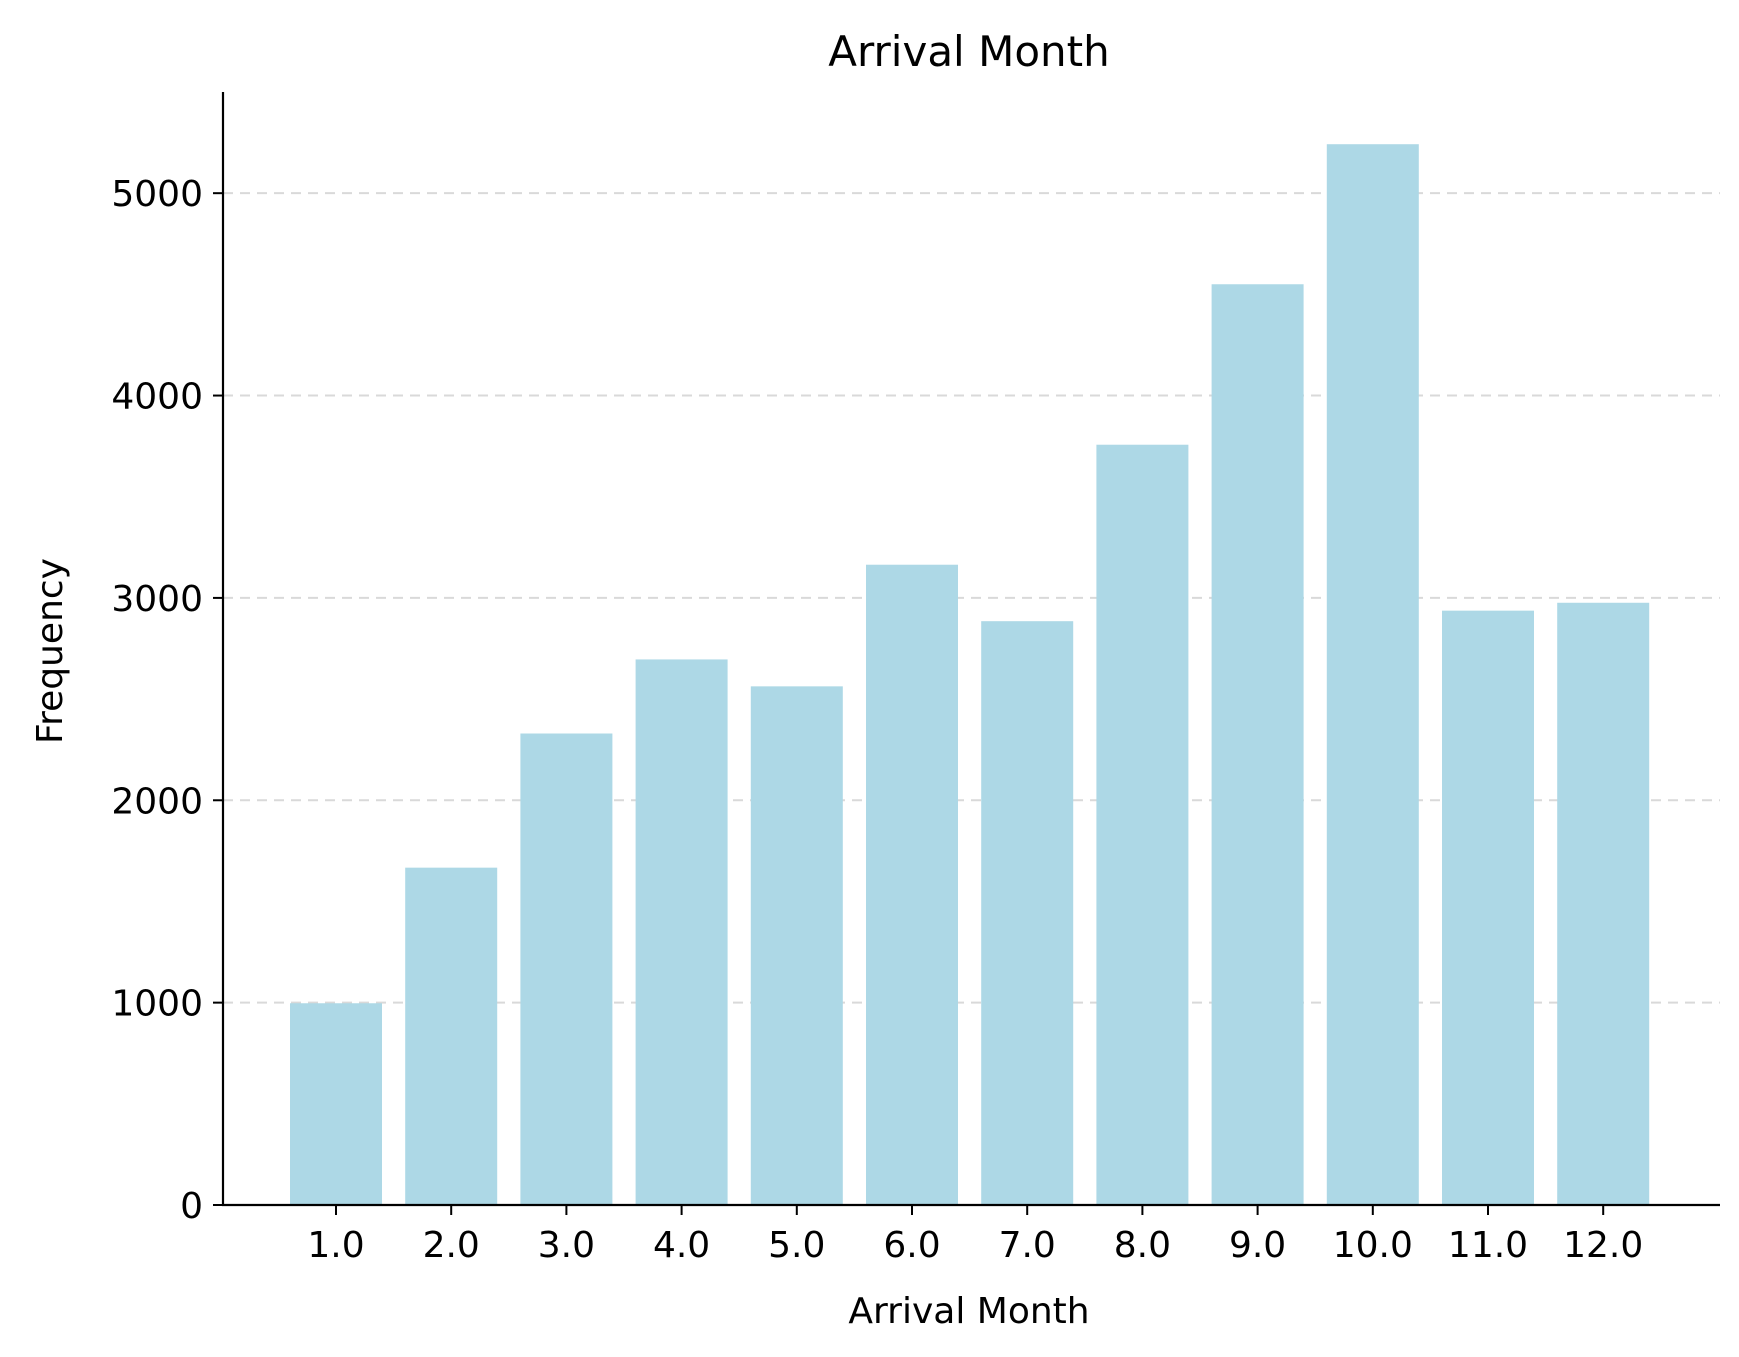 This screenshot has width=1739, height=1357. What do you see at coordinates (1027, 1245) in the screenshot?
I see `x-tick-label: 7.0` at bounding box center [1027, 1245].